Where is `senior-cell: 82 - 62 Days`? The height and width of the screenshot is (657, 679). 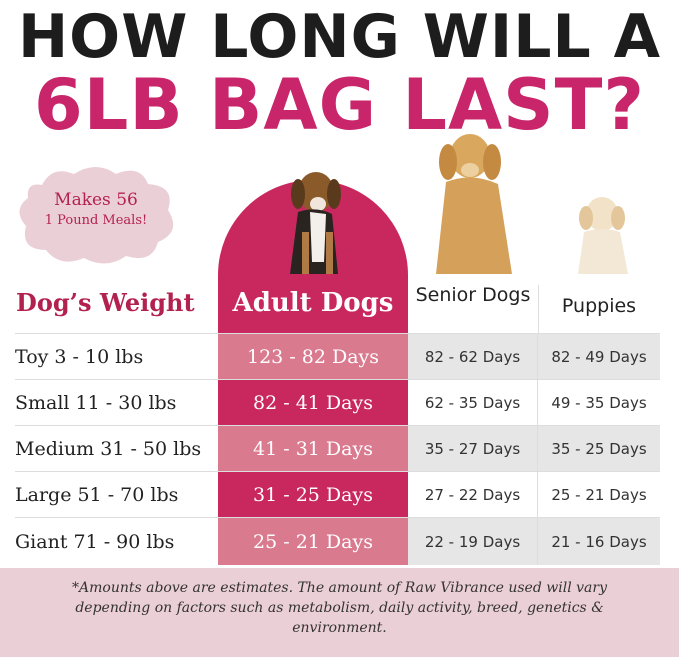 senior-cell: 82 - 62 Days is located at coordinates (473, 356).